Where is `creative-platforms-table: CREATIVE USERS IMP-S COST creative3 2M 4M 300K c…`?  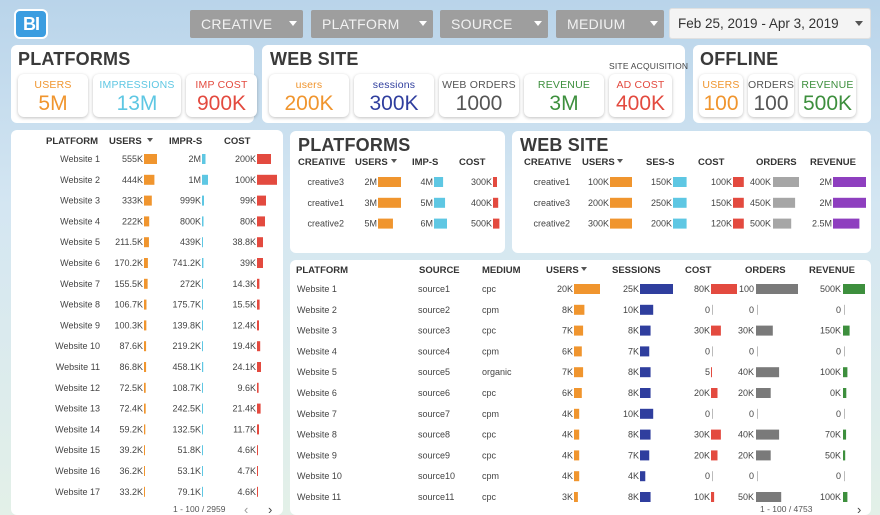 creative-platforms-table: CREATIVE USERS IMP-S COST creative3 2M 4M 300K c… is located at coordinates (399, 193).